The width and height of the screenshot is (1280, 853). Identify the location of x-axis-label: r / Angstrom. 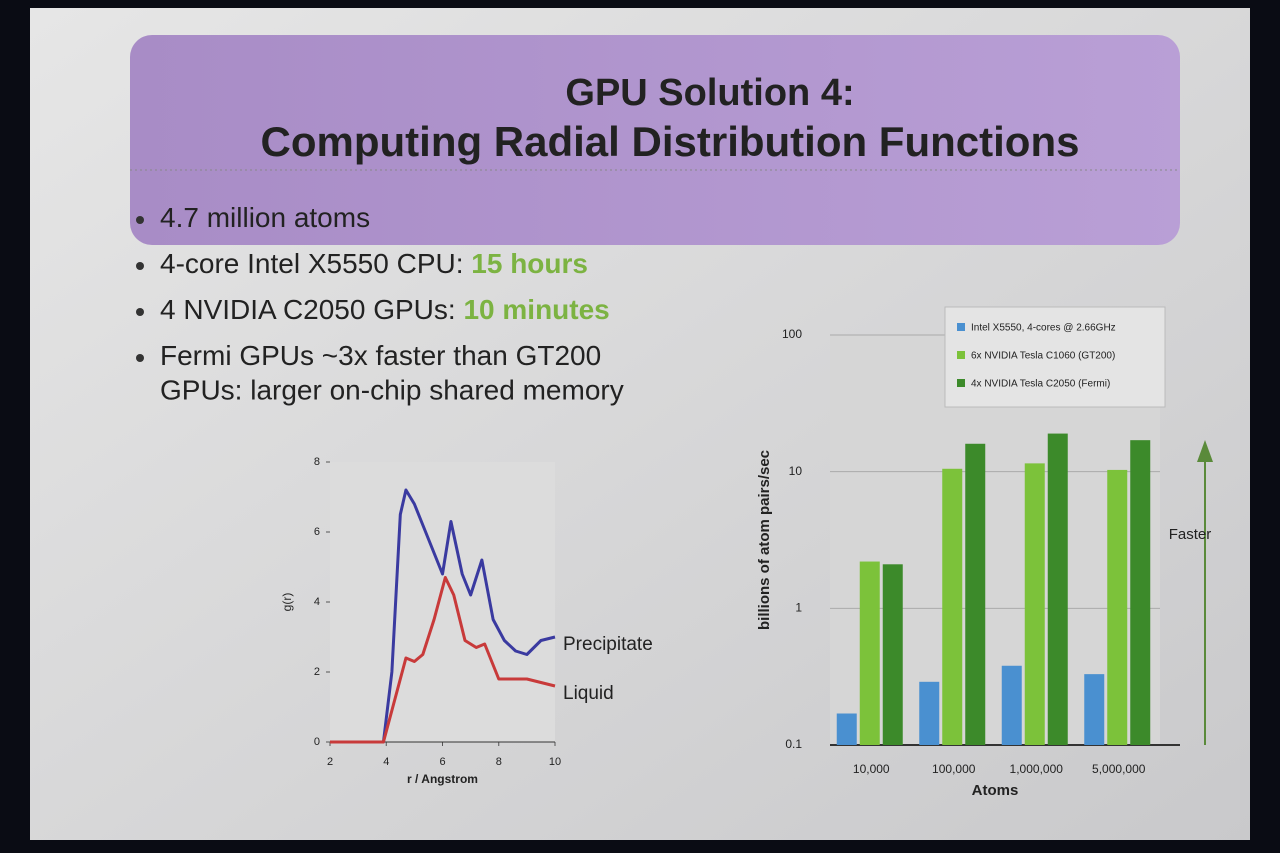
(442, 779).